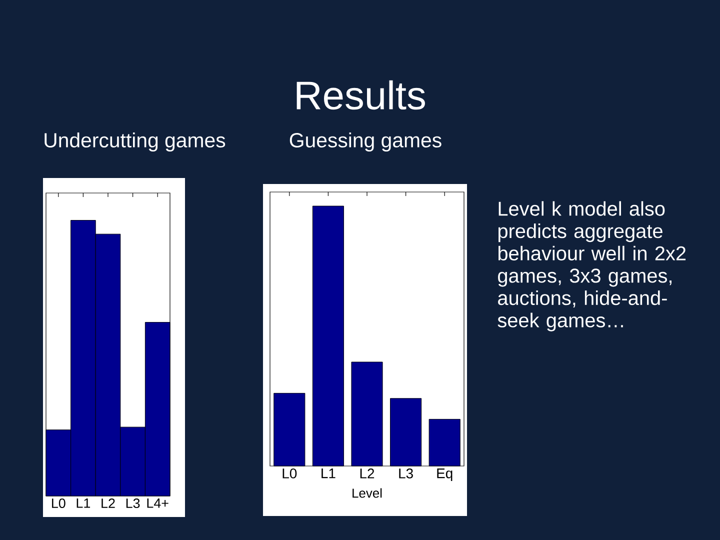  Describe the element at coordinates (367, 493) in the screenshot. I see `x-axis-title: Level` at that location.